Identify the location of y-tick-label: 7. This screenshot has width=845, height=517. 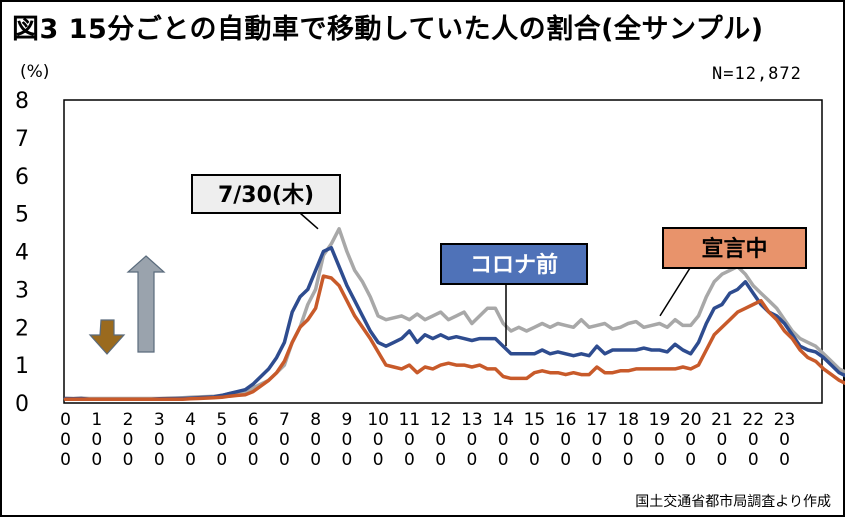
(22, 139).